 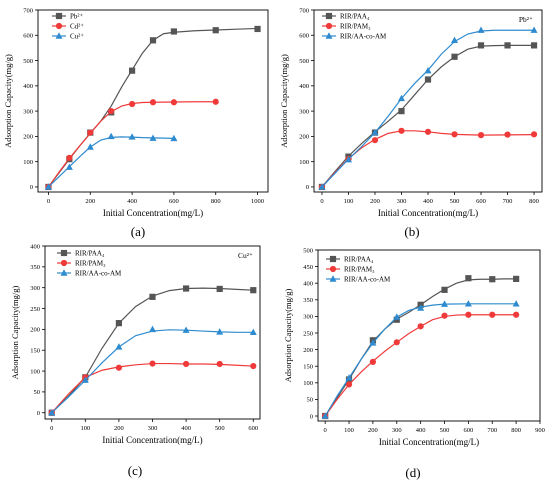 I want to click on y-tick-label: 400, so click(x=304, y=86).